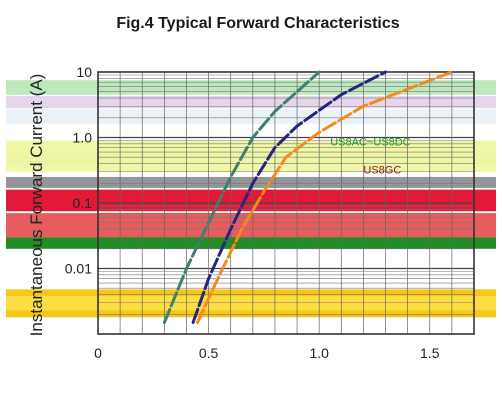 The image size is (502, 394). What do you see at coordinates (84, 72) in the screenshot?
I see `y-tick-label: 10` at bounding box center [84, 72].